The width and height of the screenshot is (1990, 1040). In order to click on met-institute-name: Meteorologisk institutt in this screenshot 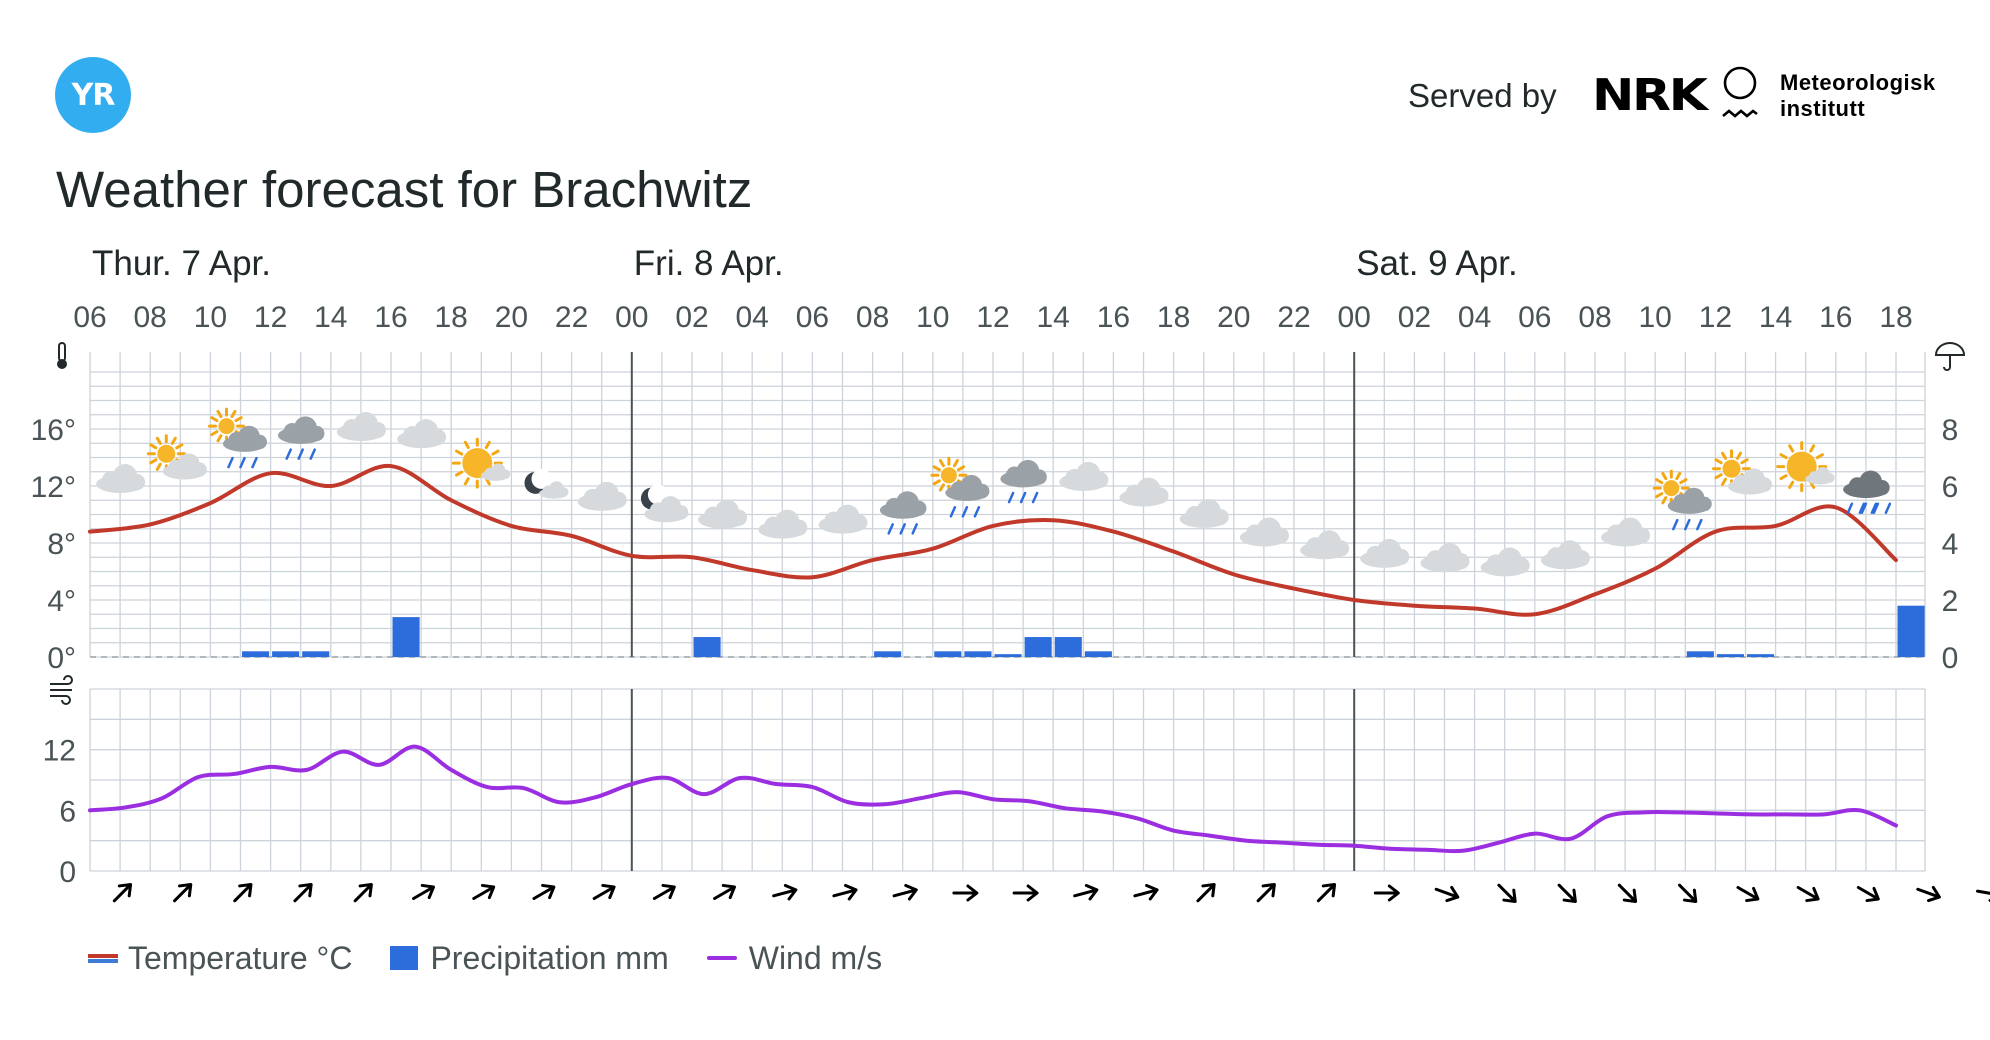, I will do `click(1858, 96)`.